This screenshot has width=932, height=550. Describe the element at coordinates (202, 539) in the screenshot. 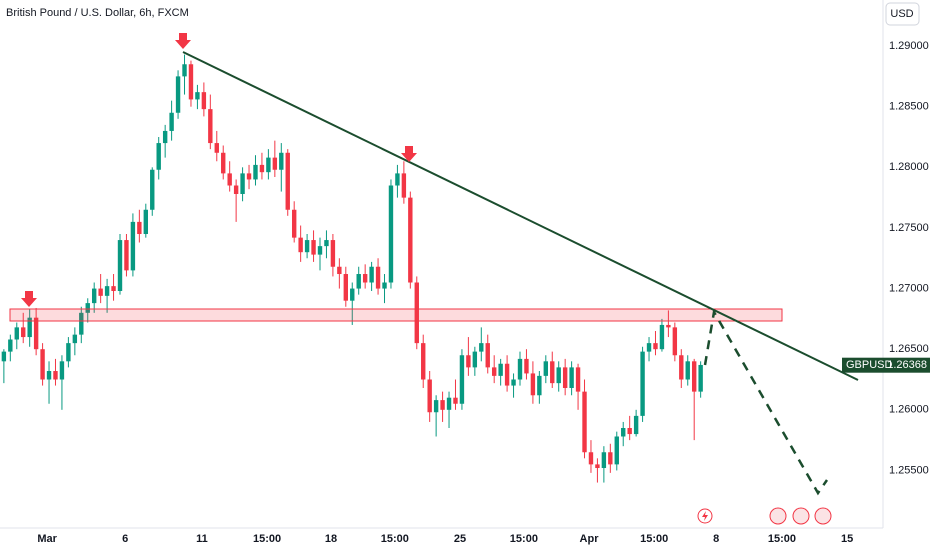

I see `x-tick-label: 11` at that location.